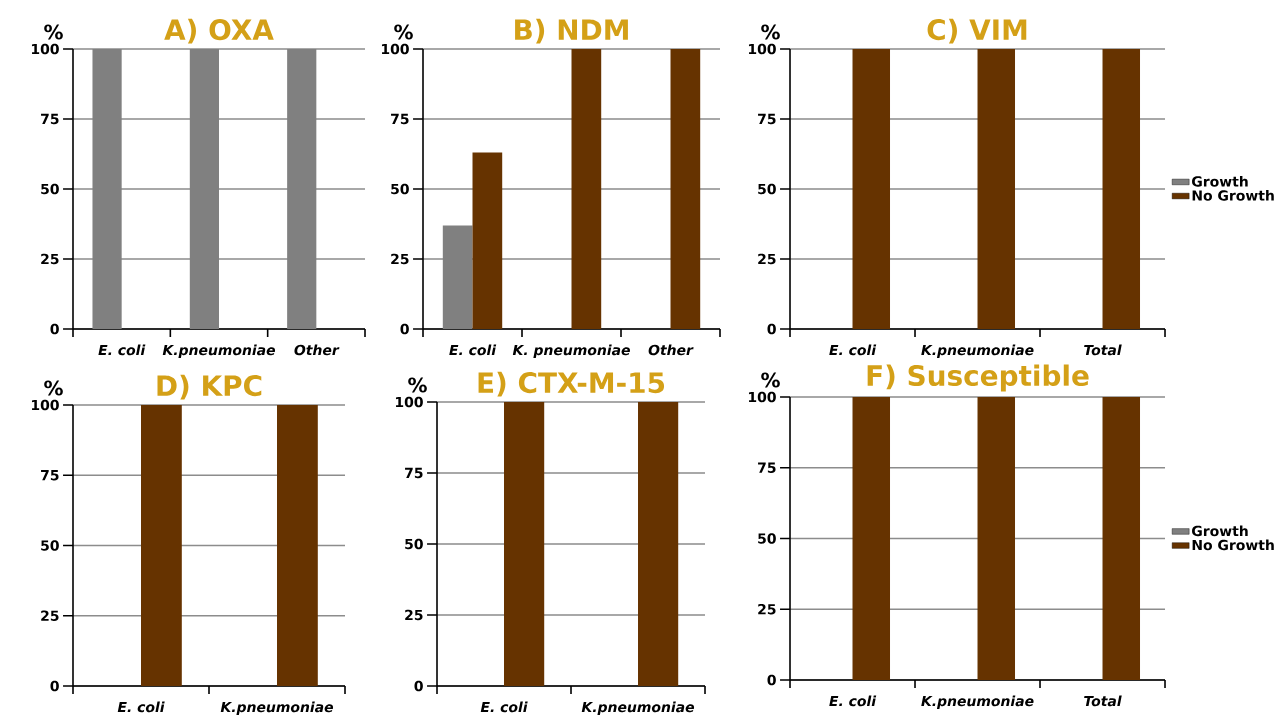  What do you see at coordinates (571, 351) in the screenshot?
I see `x-tick-label: K. pneumoniae` at bounding box center [571, 351].